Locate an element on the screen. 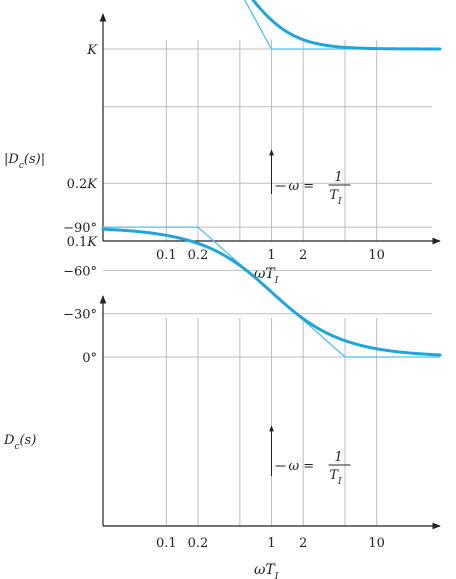 The height and width of the screenshot is (579, 456). ph-y-tick-label: −30° is located at coordinates (80, 315).